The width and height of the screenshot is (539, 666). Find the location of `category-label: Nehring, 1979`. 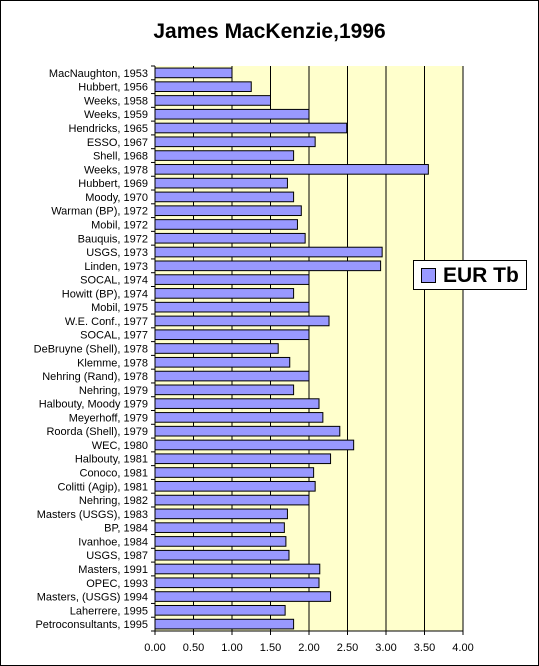

category-label: Nehring, 1979 is located at coordinates (113, 391).